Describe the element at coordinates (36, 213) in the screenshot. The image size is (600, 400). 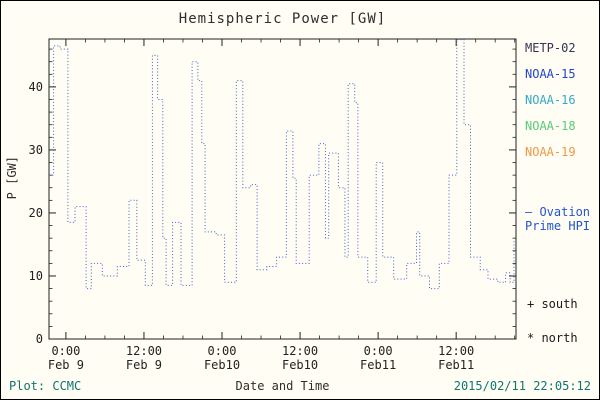
I see `y-tick-label: 20` at that location.